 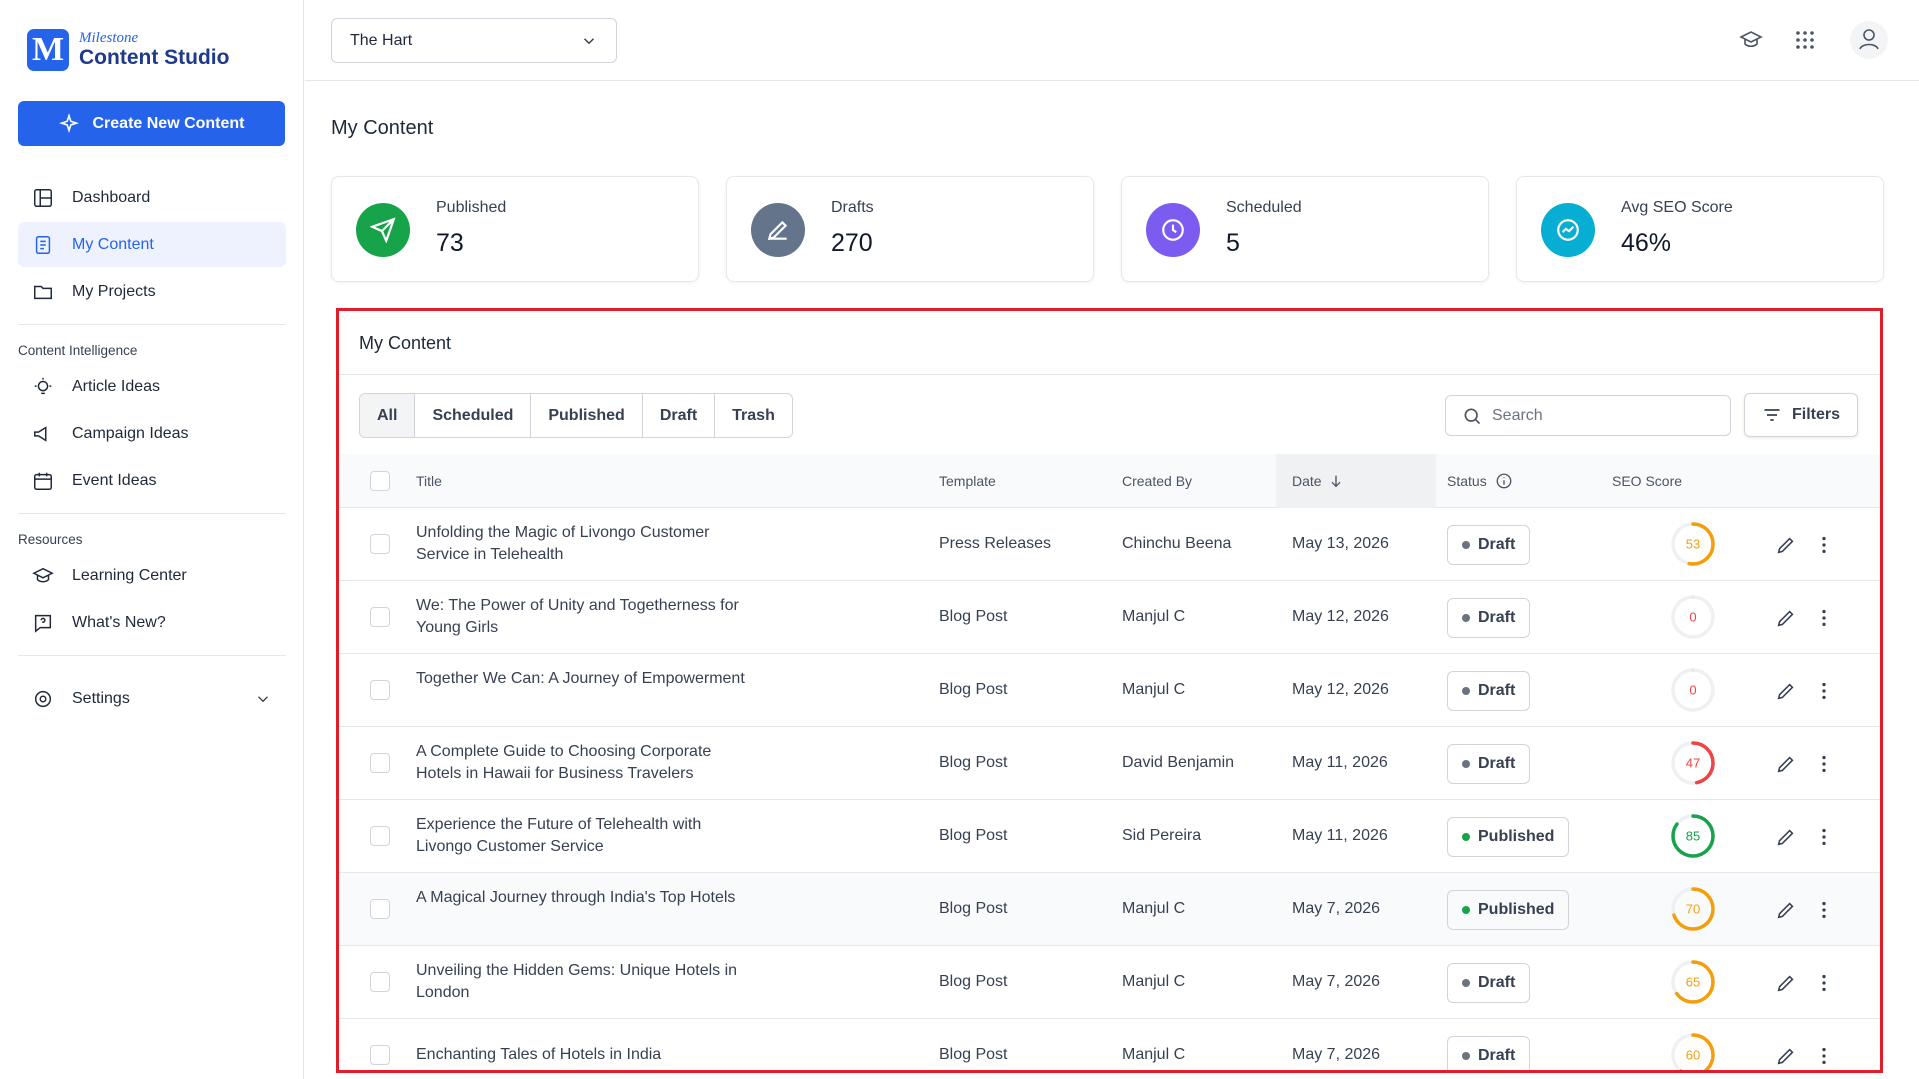 I want to click on brand-name: Content Studio, so click(x=154, y=57).